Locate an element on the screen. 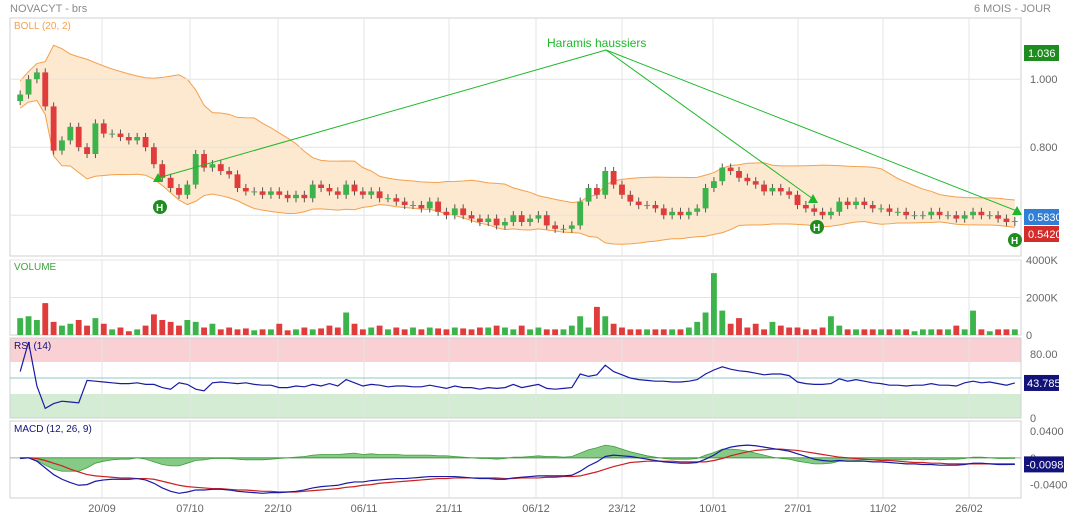 This screenshot has width=1068, height=519. macd-line is located at coordinates (517, 469).